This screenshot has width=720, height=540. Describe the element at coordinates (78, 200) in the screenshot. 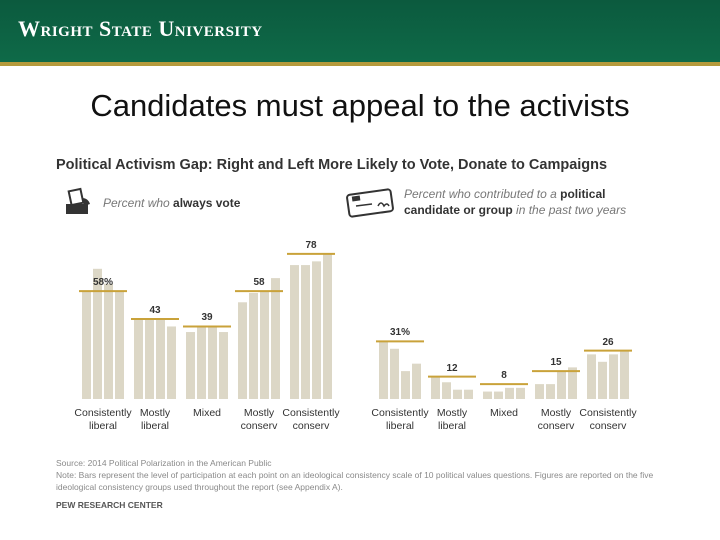

I see `ballot-icon` at that location.